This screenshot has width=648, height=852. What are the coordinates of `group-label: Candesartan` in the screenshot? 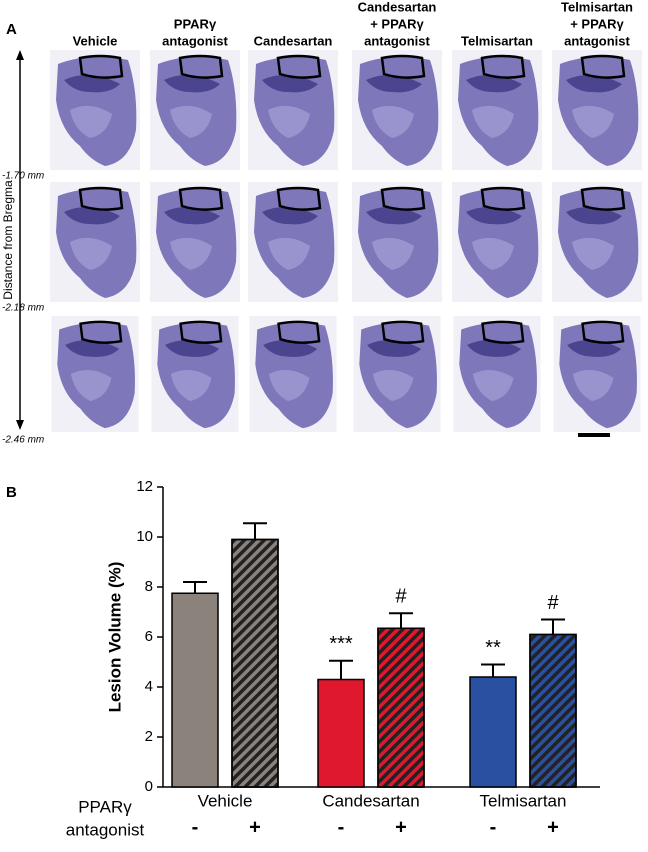 It's located at (370, 800).